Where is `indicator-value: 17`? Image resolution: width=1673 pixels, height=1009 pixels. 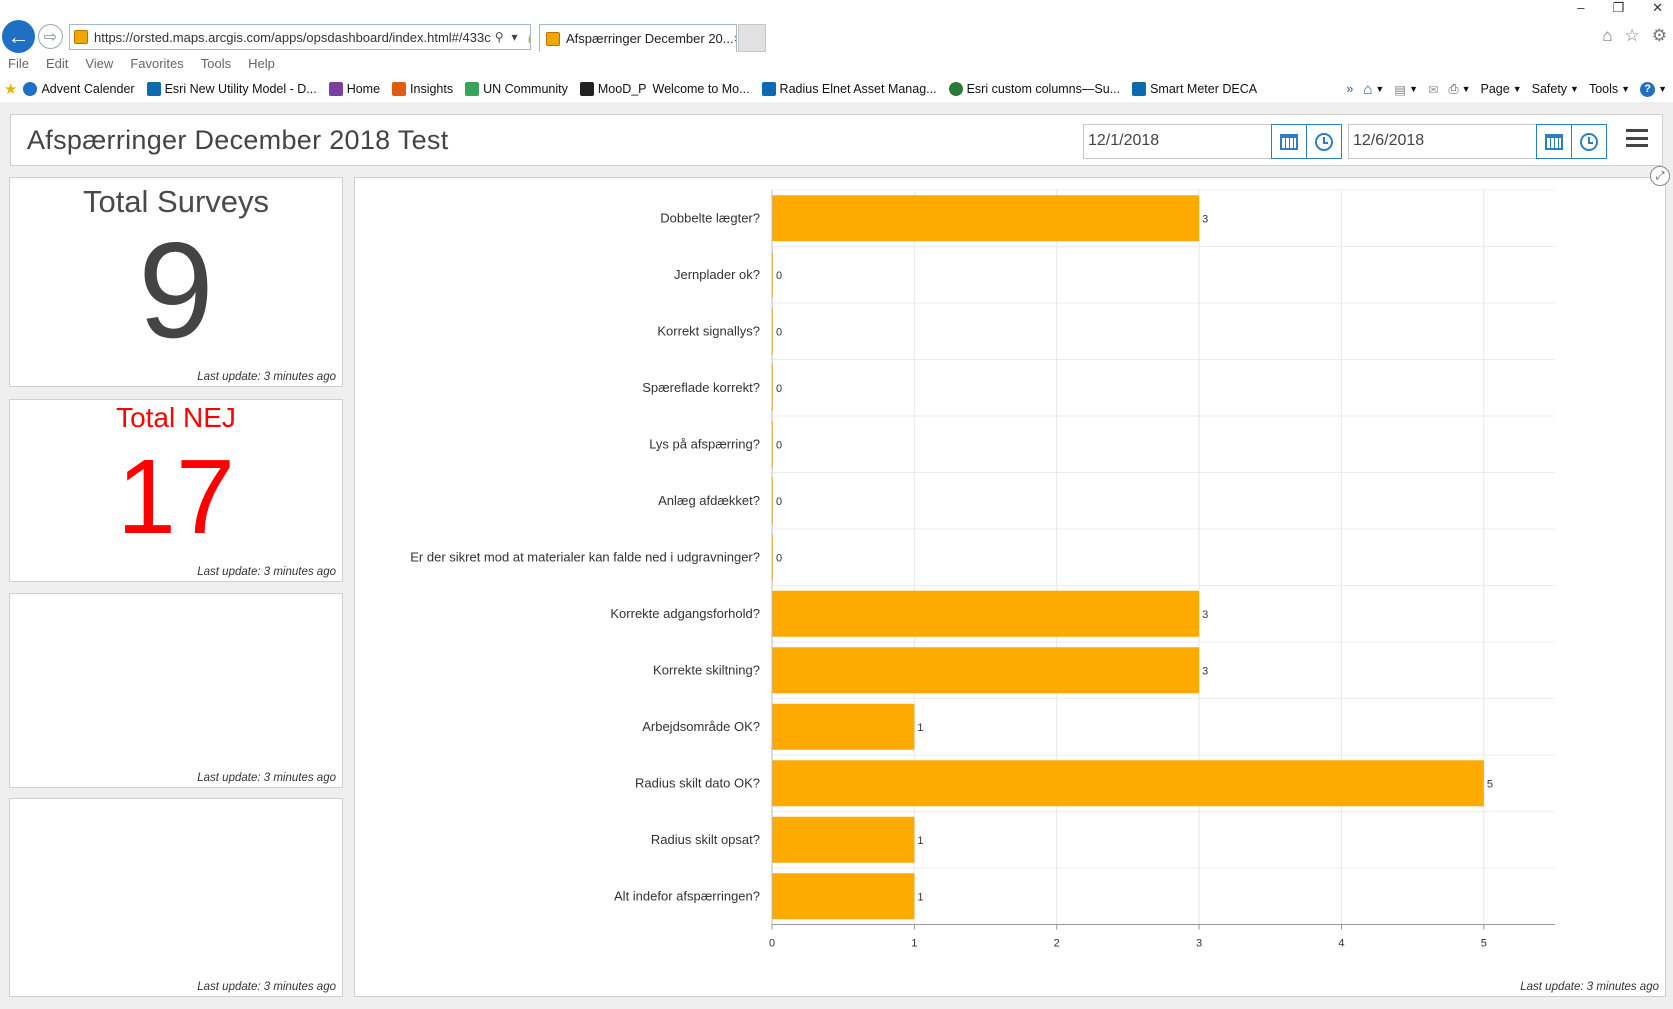 indicator-value: 17 is located at coordinates (176, 497).